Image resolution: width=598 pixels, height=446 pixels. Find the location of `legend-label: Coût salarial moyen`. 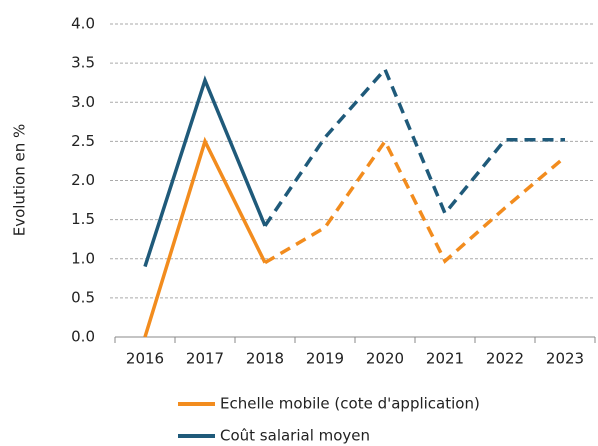

legend-label: Coût salarial moyen is located at coordinates (295, 436).